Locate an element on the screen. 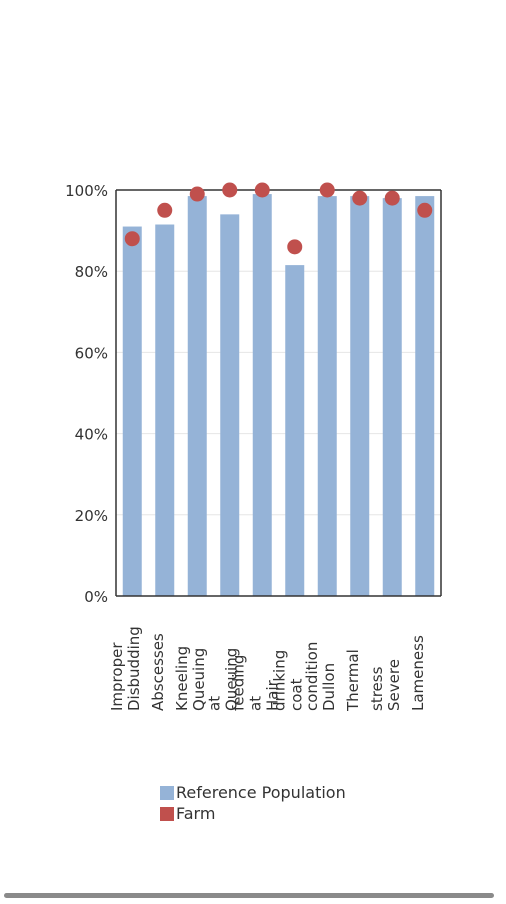 The height and width of the screenshot is (904, 506). legend-swatch-reference is located at coordinates (167, 792).